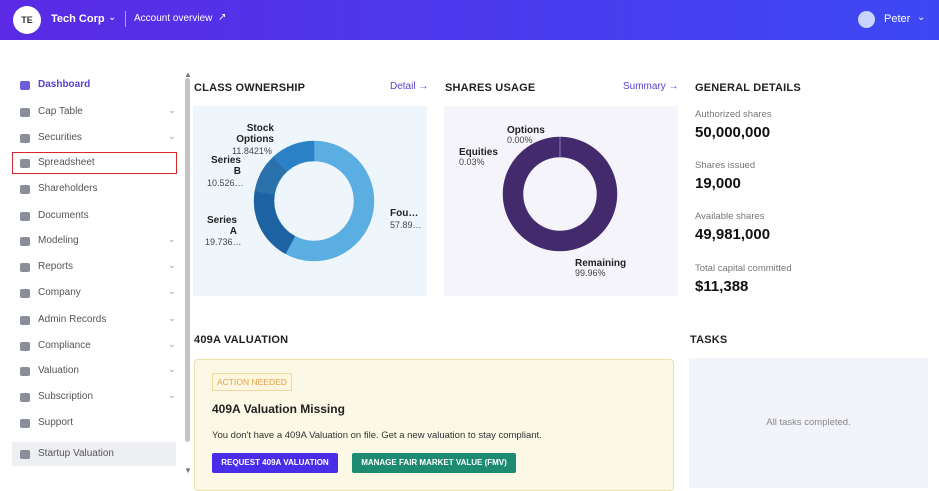  Describe the element at coordinates (59, 292) in the screenshot. I see `nav-item: Company` at that location.